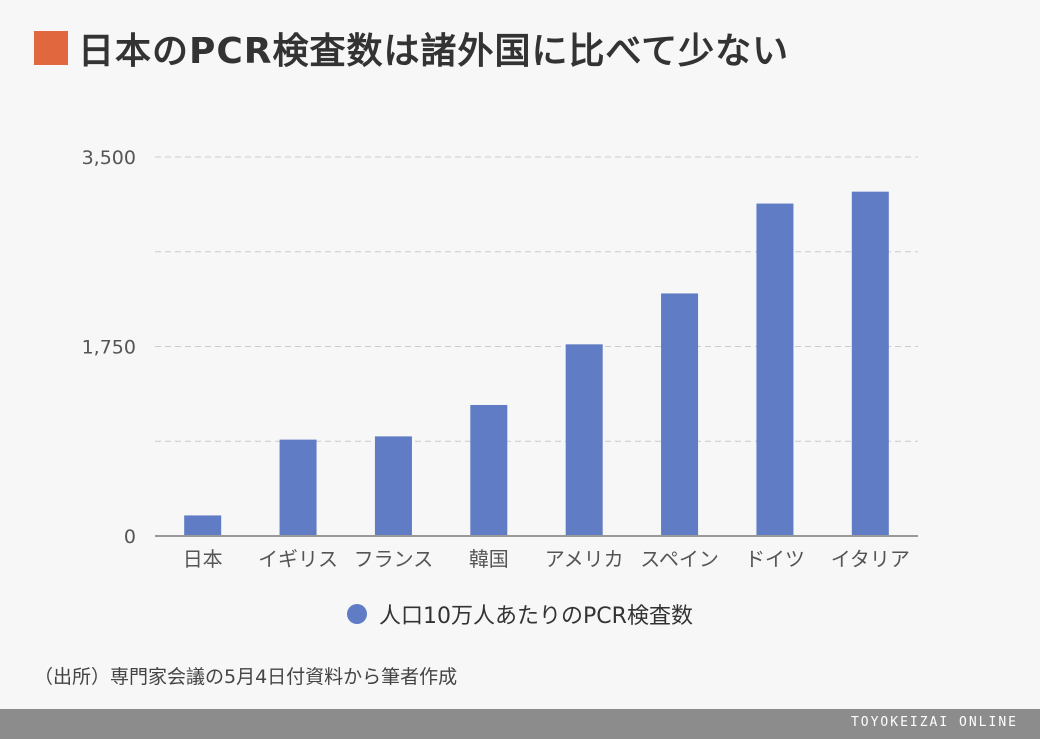 This screenshot has width=1040, height=739. I want to click on footer-bar: TOYOKEIZAI ONLINE, so click(520, 724).